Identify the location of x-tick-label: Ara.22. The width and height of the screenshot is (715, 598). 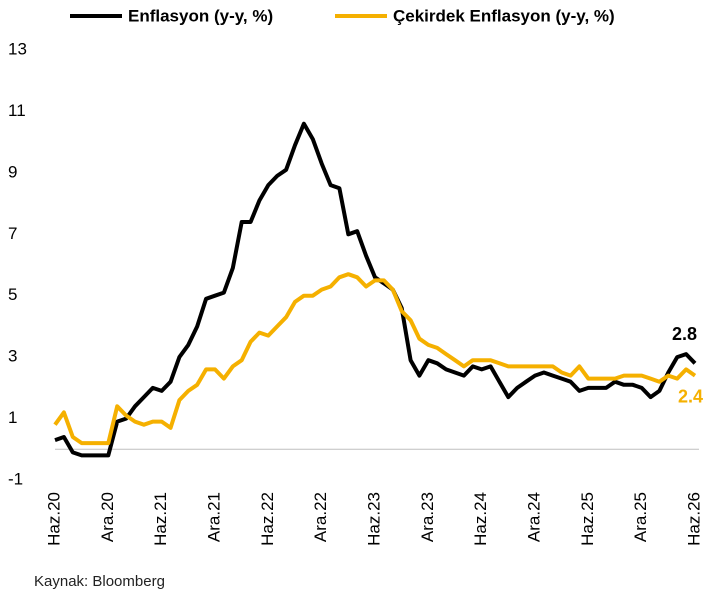
(320, 517).